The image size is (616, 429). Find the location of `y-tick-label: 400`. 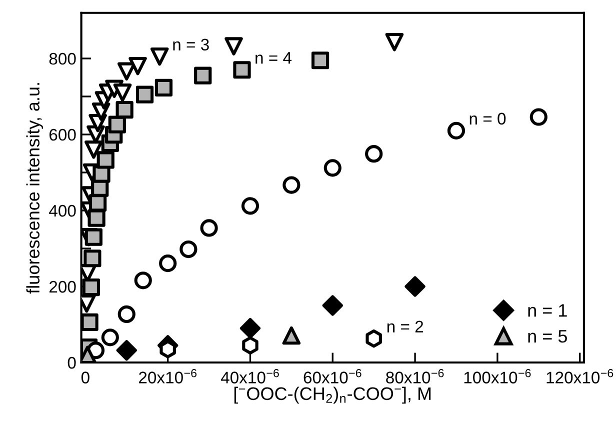

y-tick-label: 400 is located at coordinates (62, 210).